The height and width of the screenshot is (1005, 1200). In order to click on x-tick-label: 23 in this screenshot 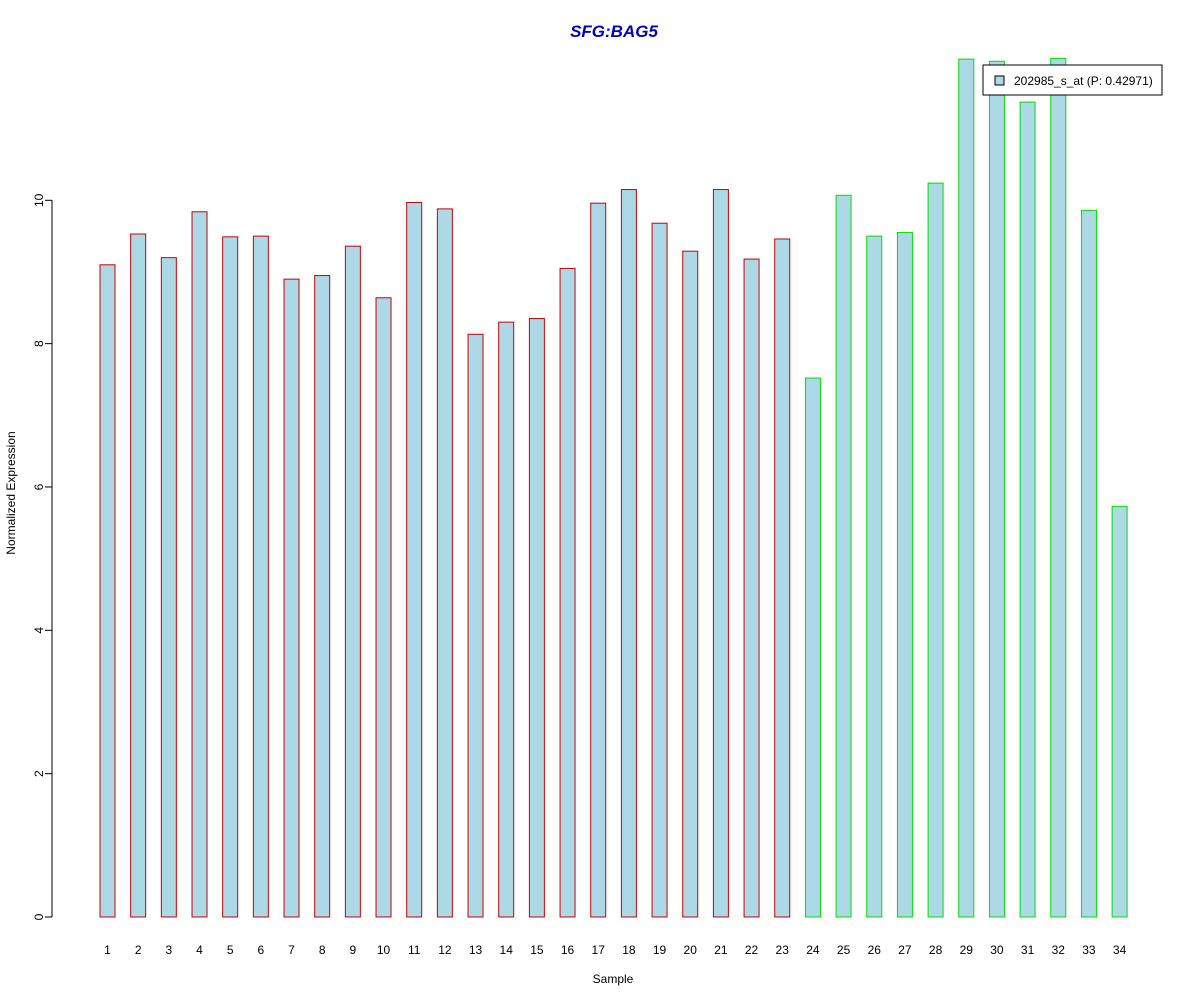, I will do `click(783, 950)`.